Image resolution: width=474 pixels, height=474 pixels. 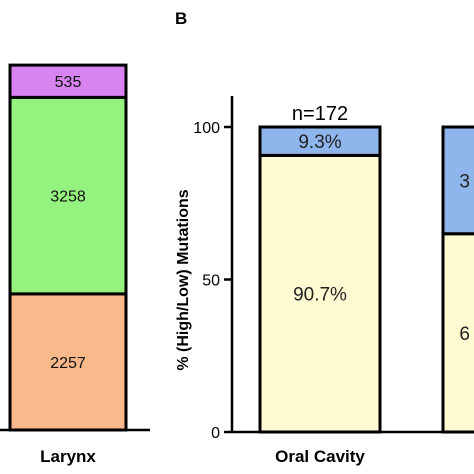 What do you see at coordinates (206, 128) in the screenshot?
I see `panel-b-y-tick-label: 100` at bounding box center [206, 128].